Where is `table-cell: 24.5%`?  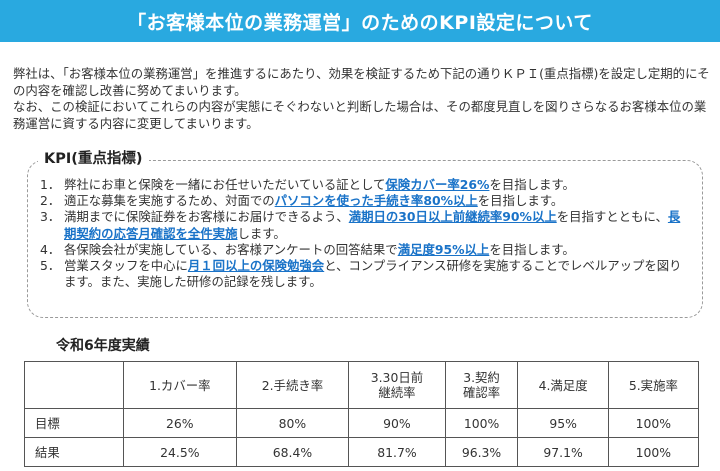
table-cell: 24.5% is located at coordinates (180, 452).